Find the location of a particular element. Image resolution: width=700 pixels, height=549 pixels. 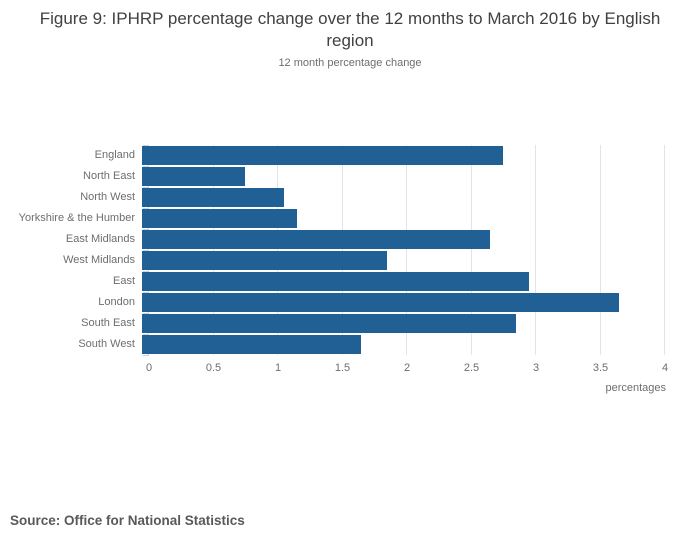

category-label: South West is located at coordinates (106, 344).